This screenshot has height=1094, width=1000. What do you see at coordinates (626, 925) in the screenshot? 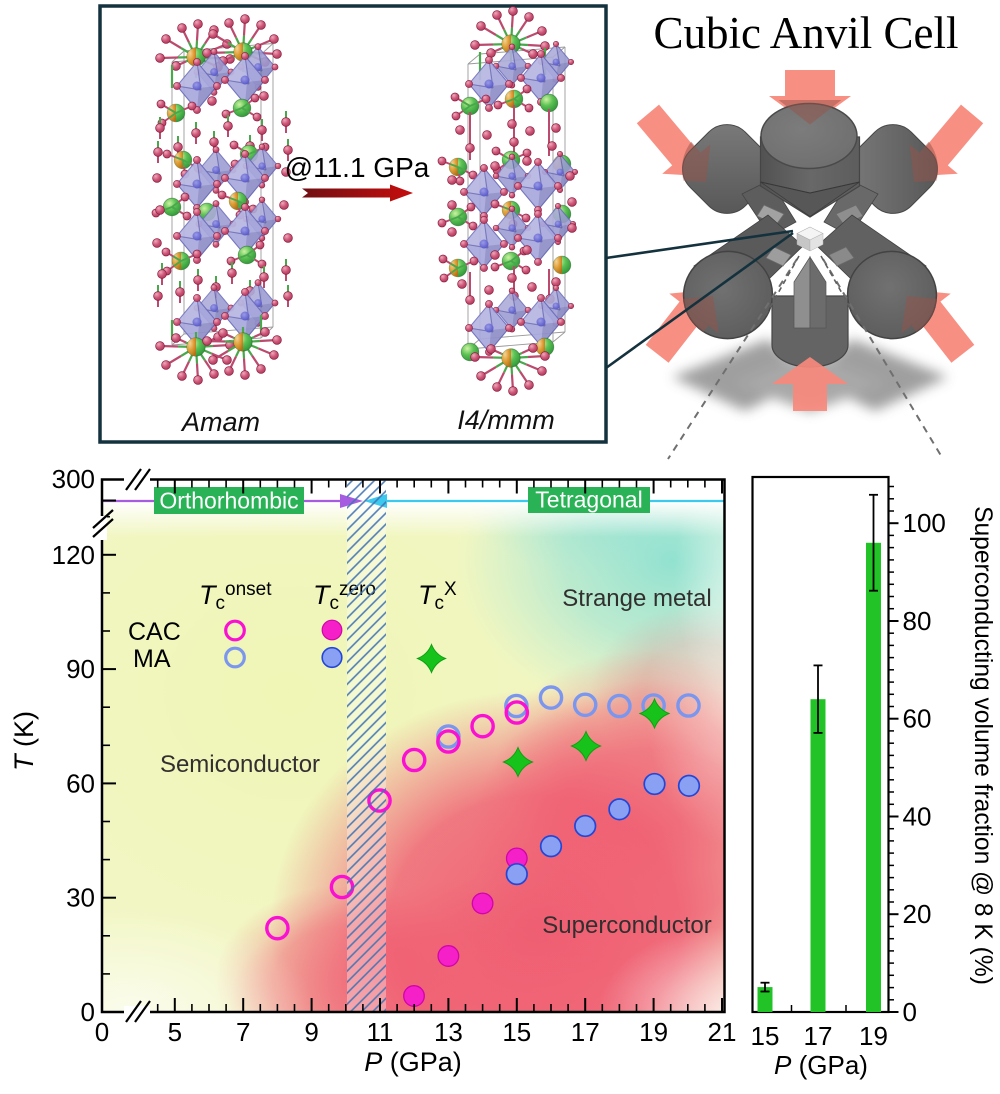
I see `svg-text: Superconductor` at bounding box center [626, 925].